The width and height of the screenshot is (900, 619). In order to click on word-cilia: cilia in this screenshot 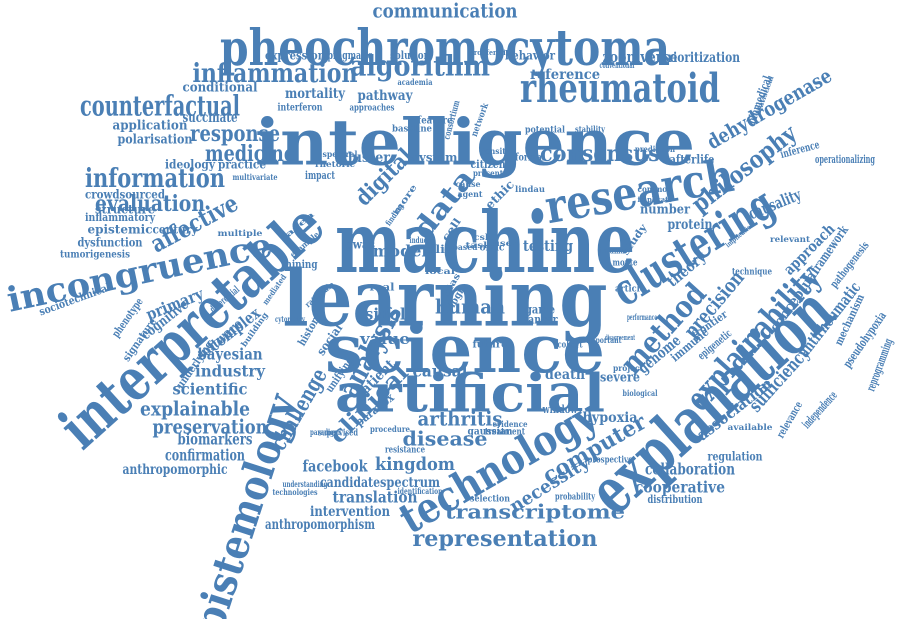, I will do `click(438, 249)`.